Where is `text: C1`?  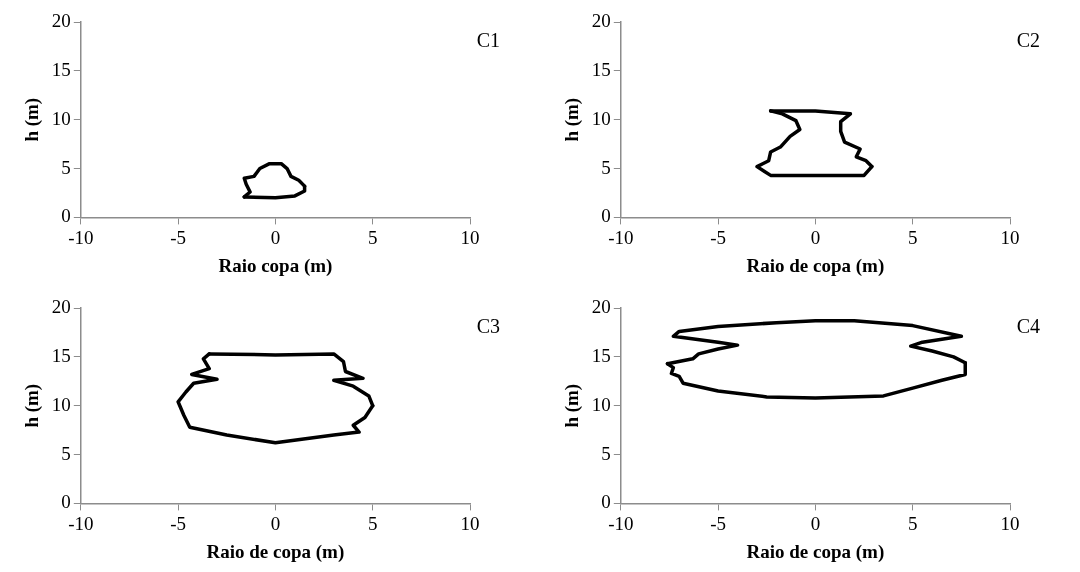
text: C1 is located at coordinates (488, 40).